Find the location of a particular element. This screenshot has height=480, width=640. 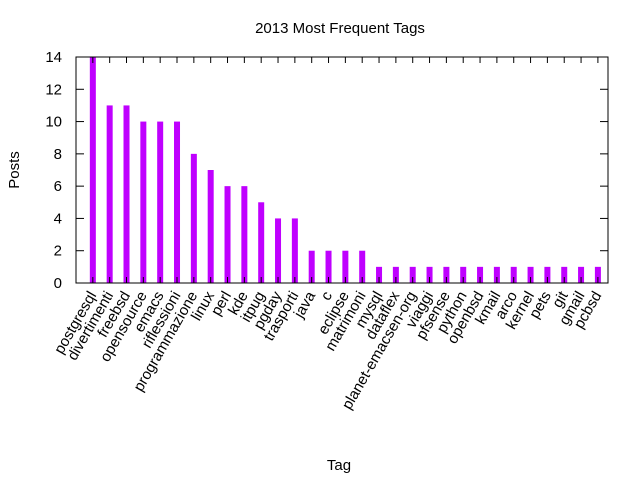

x-axis-label: Tag is located at coordinates (339, 465).